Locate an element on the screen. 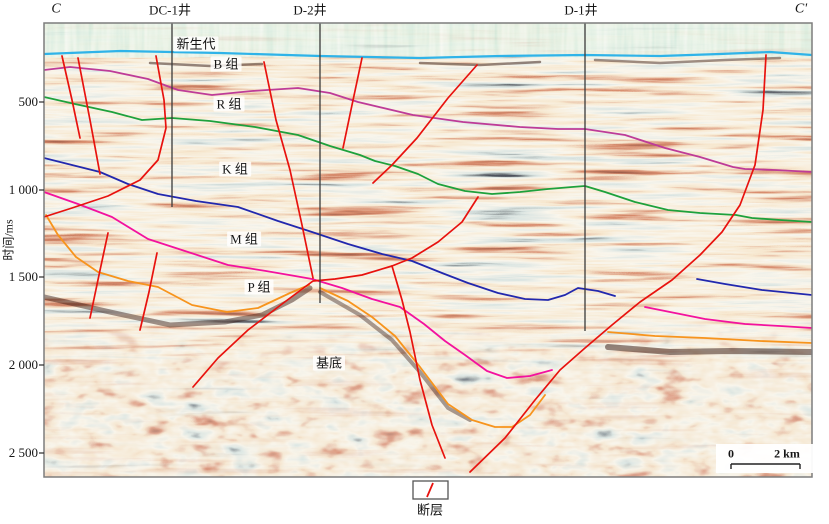  stratum-label-k: K 组 is located at coordinates (235, 169).